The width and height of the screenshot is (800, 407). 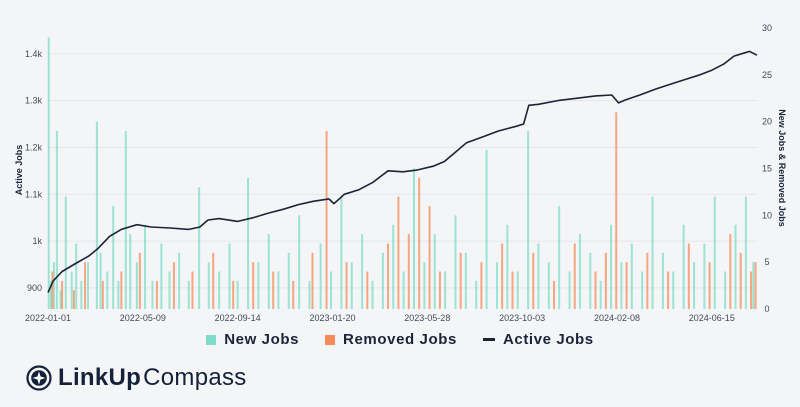 I want to click on compass-icon, so click(x=39, y=378).